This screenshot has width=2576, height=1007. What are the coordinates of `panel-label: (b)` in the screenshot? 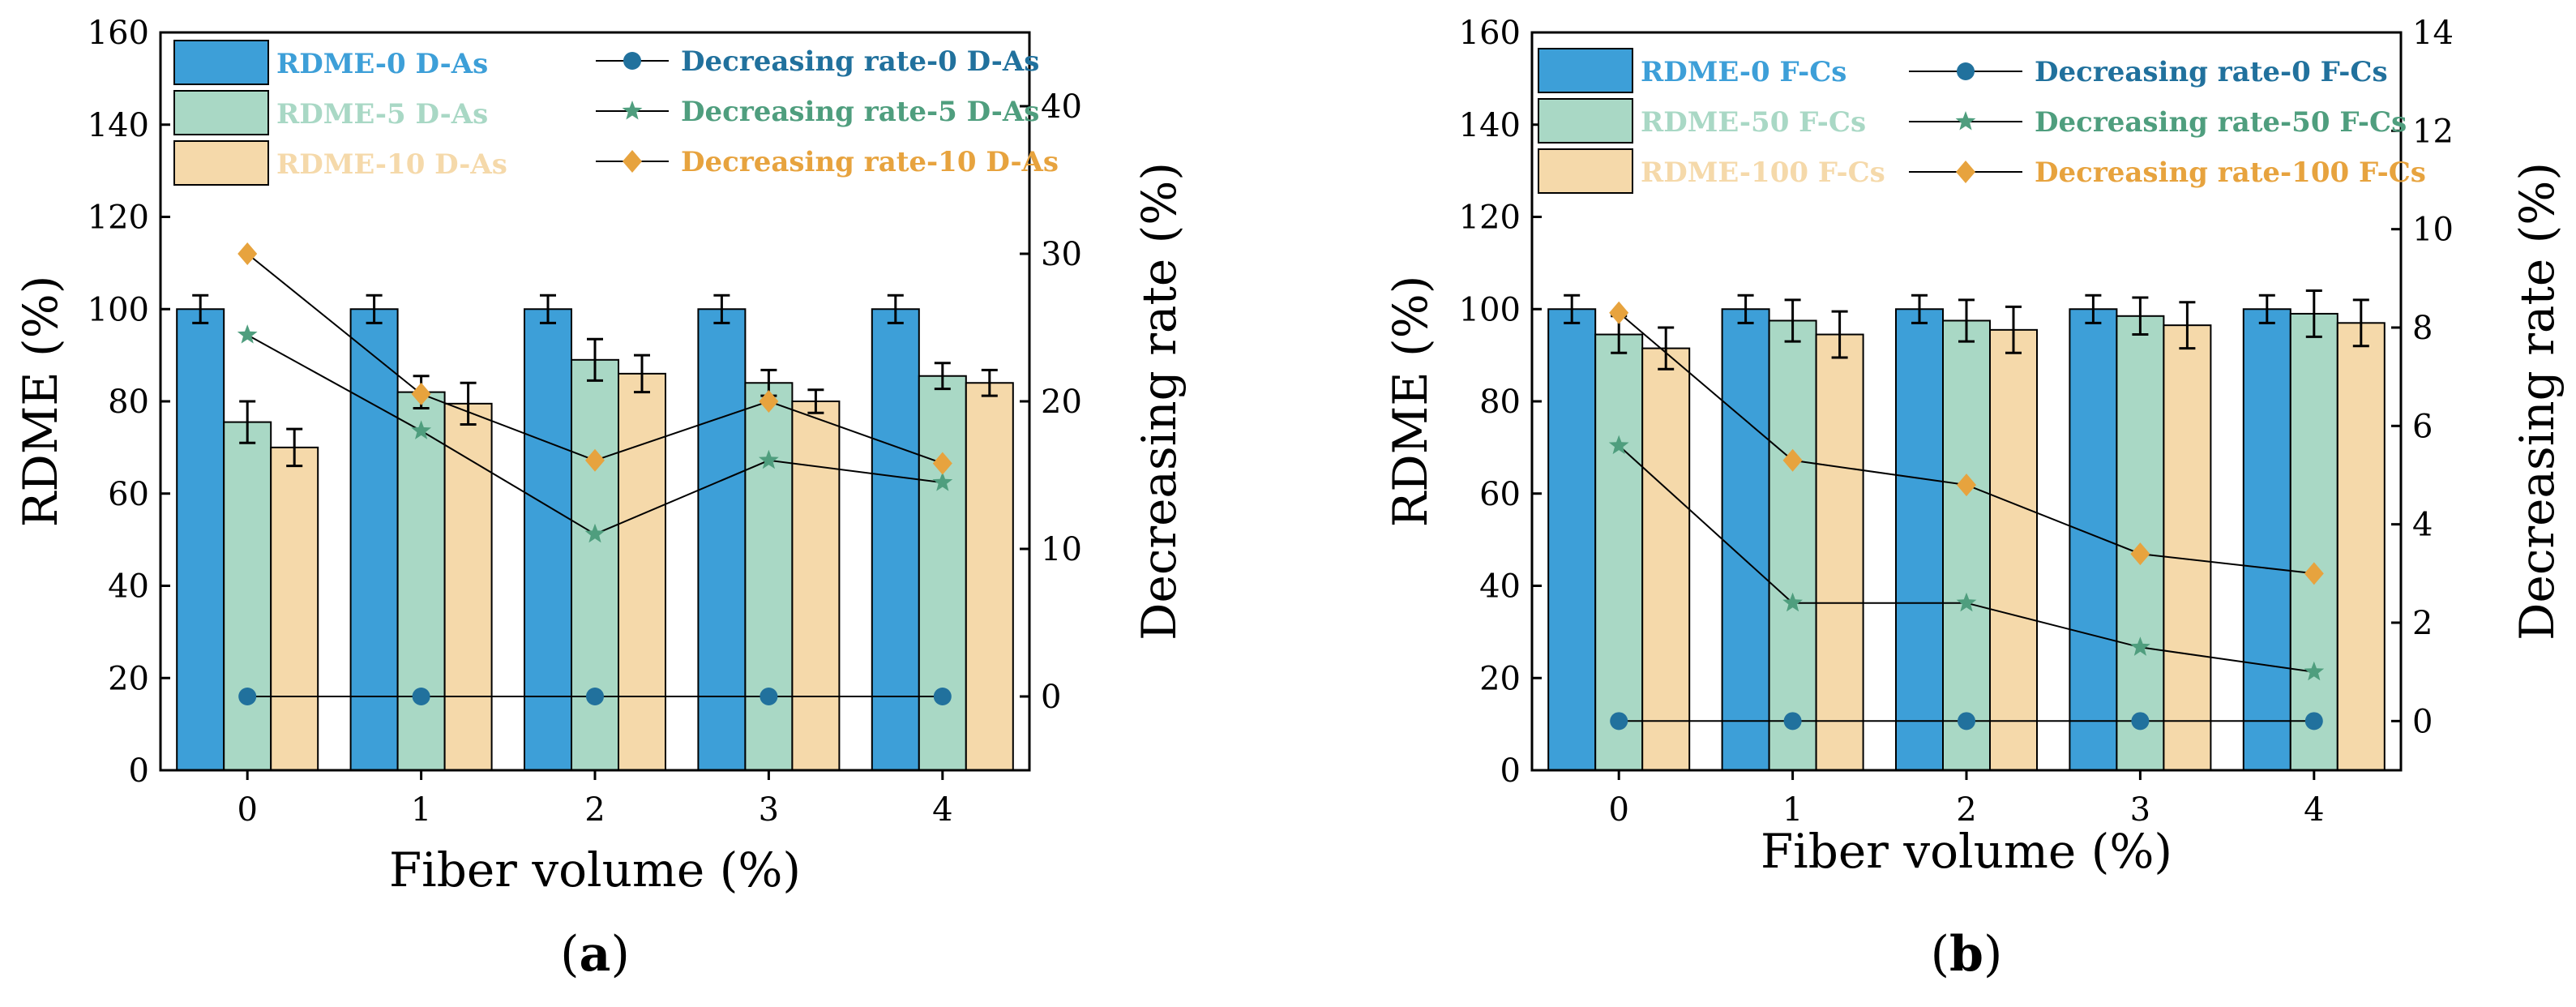 It's located at (1967, 955).